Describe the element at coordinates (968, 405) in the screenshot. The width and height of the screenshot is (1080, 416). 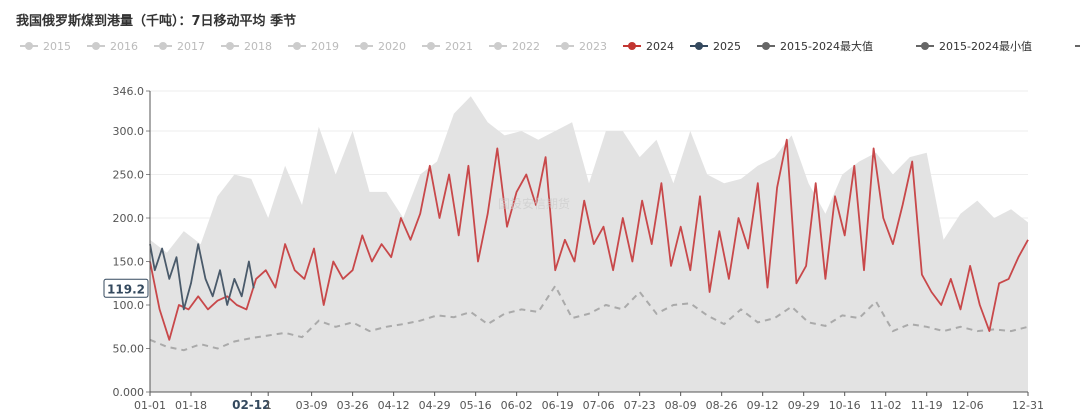
I see `x-tick-label: 12-06` at that location.